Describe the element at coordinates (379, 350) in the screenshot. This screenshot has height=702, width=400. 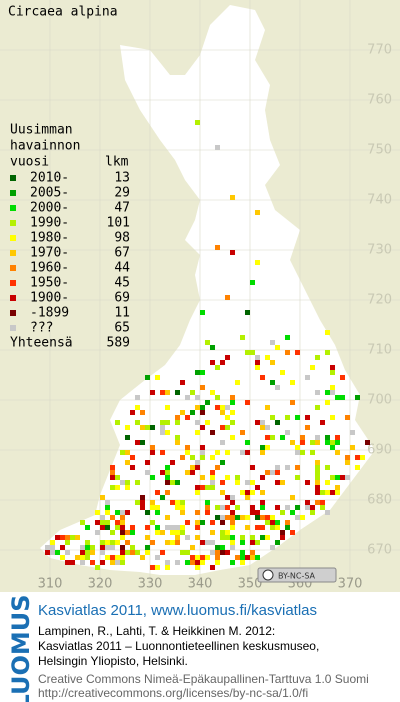
I see `northing-label: 710` at that location.